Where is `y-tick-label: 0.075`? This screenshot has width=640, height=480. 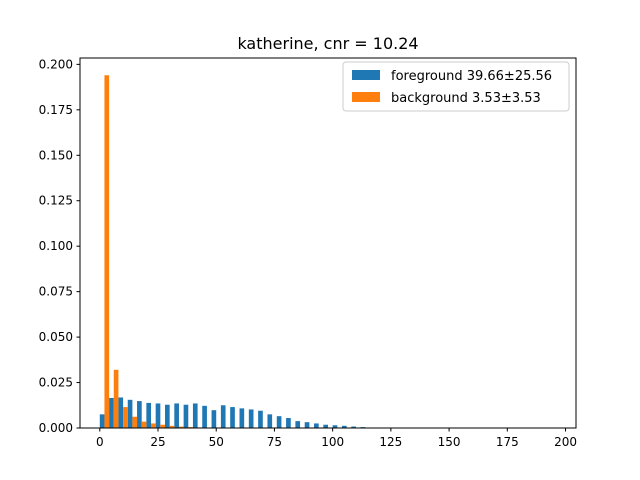 y-tick-label: 0.075 is located at coordinates (56, 292).